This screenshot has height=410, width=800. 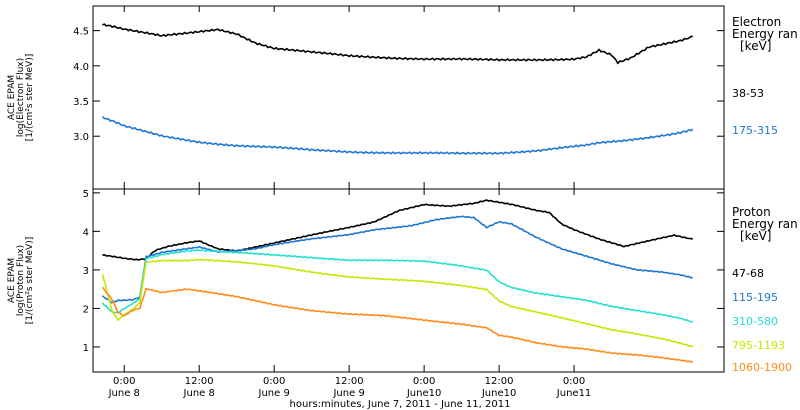 I want to click on y-tick-label: 4.0, so click(x=81, y=67).